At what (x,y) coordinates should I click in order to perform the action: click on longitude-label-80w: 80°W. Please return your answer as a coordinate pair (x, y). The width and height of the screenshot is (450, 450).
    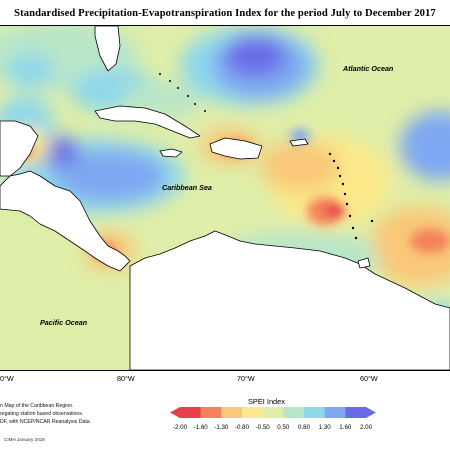
    Looking at the image, I should click on (126, 378).